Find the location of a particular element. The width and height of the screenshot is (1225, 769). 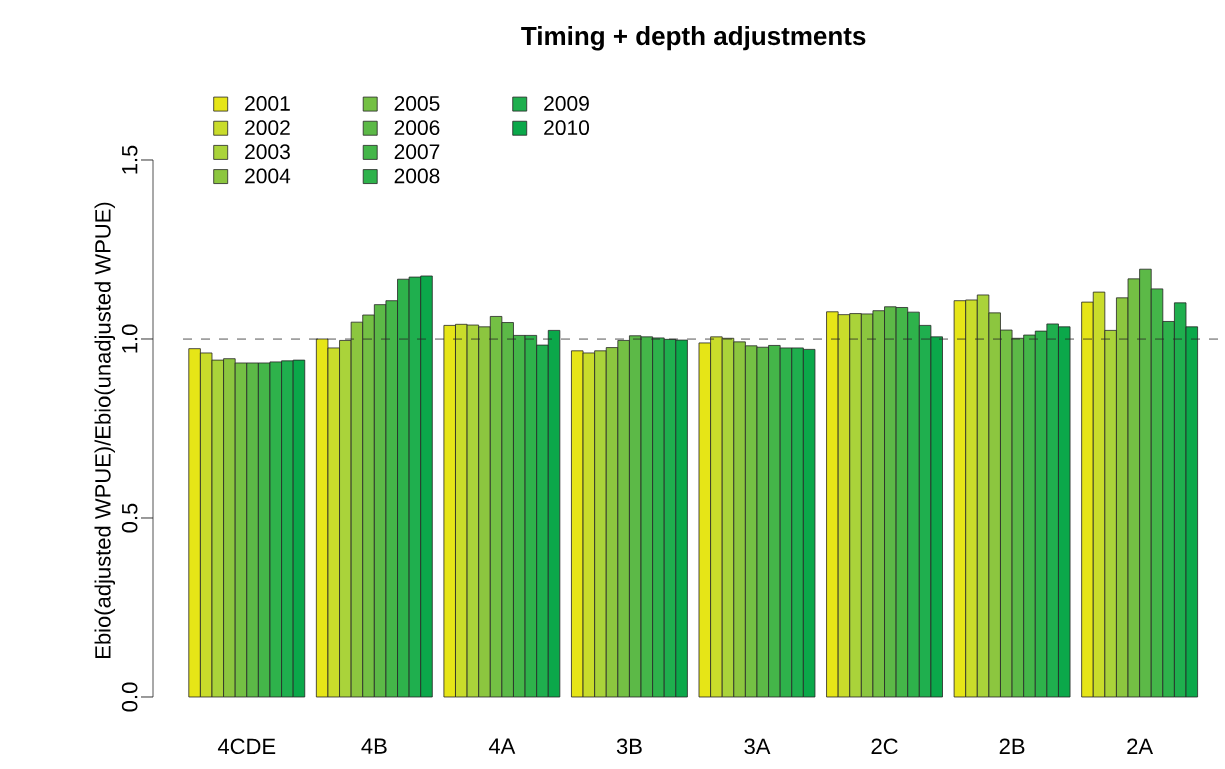

legend-label: 2010 is located at coordinates (567, 128).